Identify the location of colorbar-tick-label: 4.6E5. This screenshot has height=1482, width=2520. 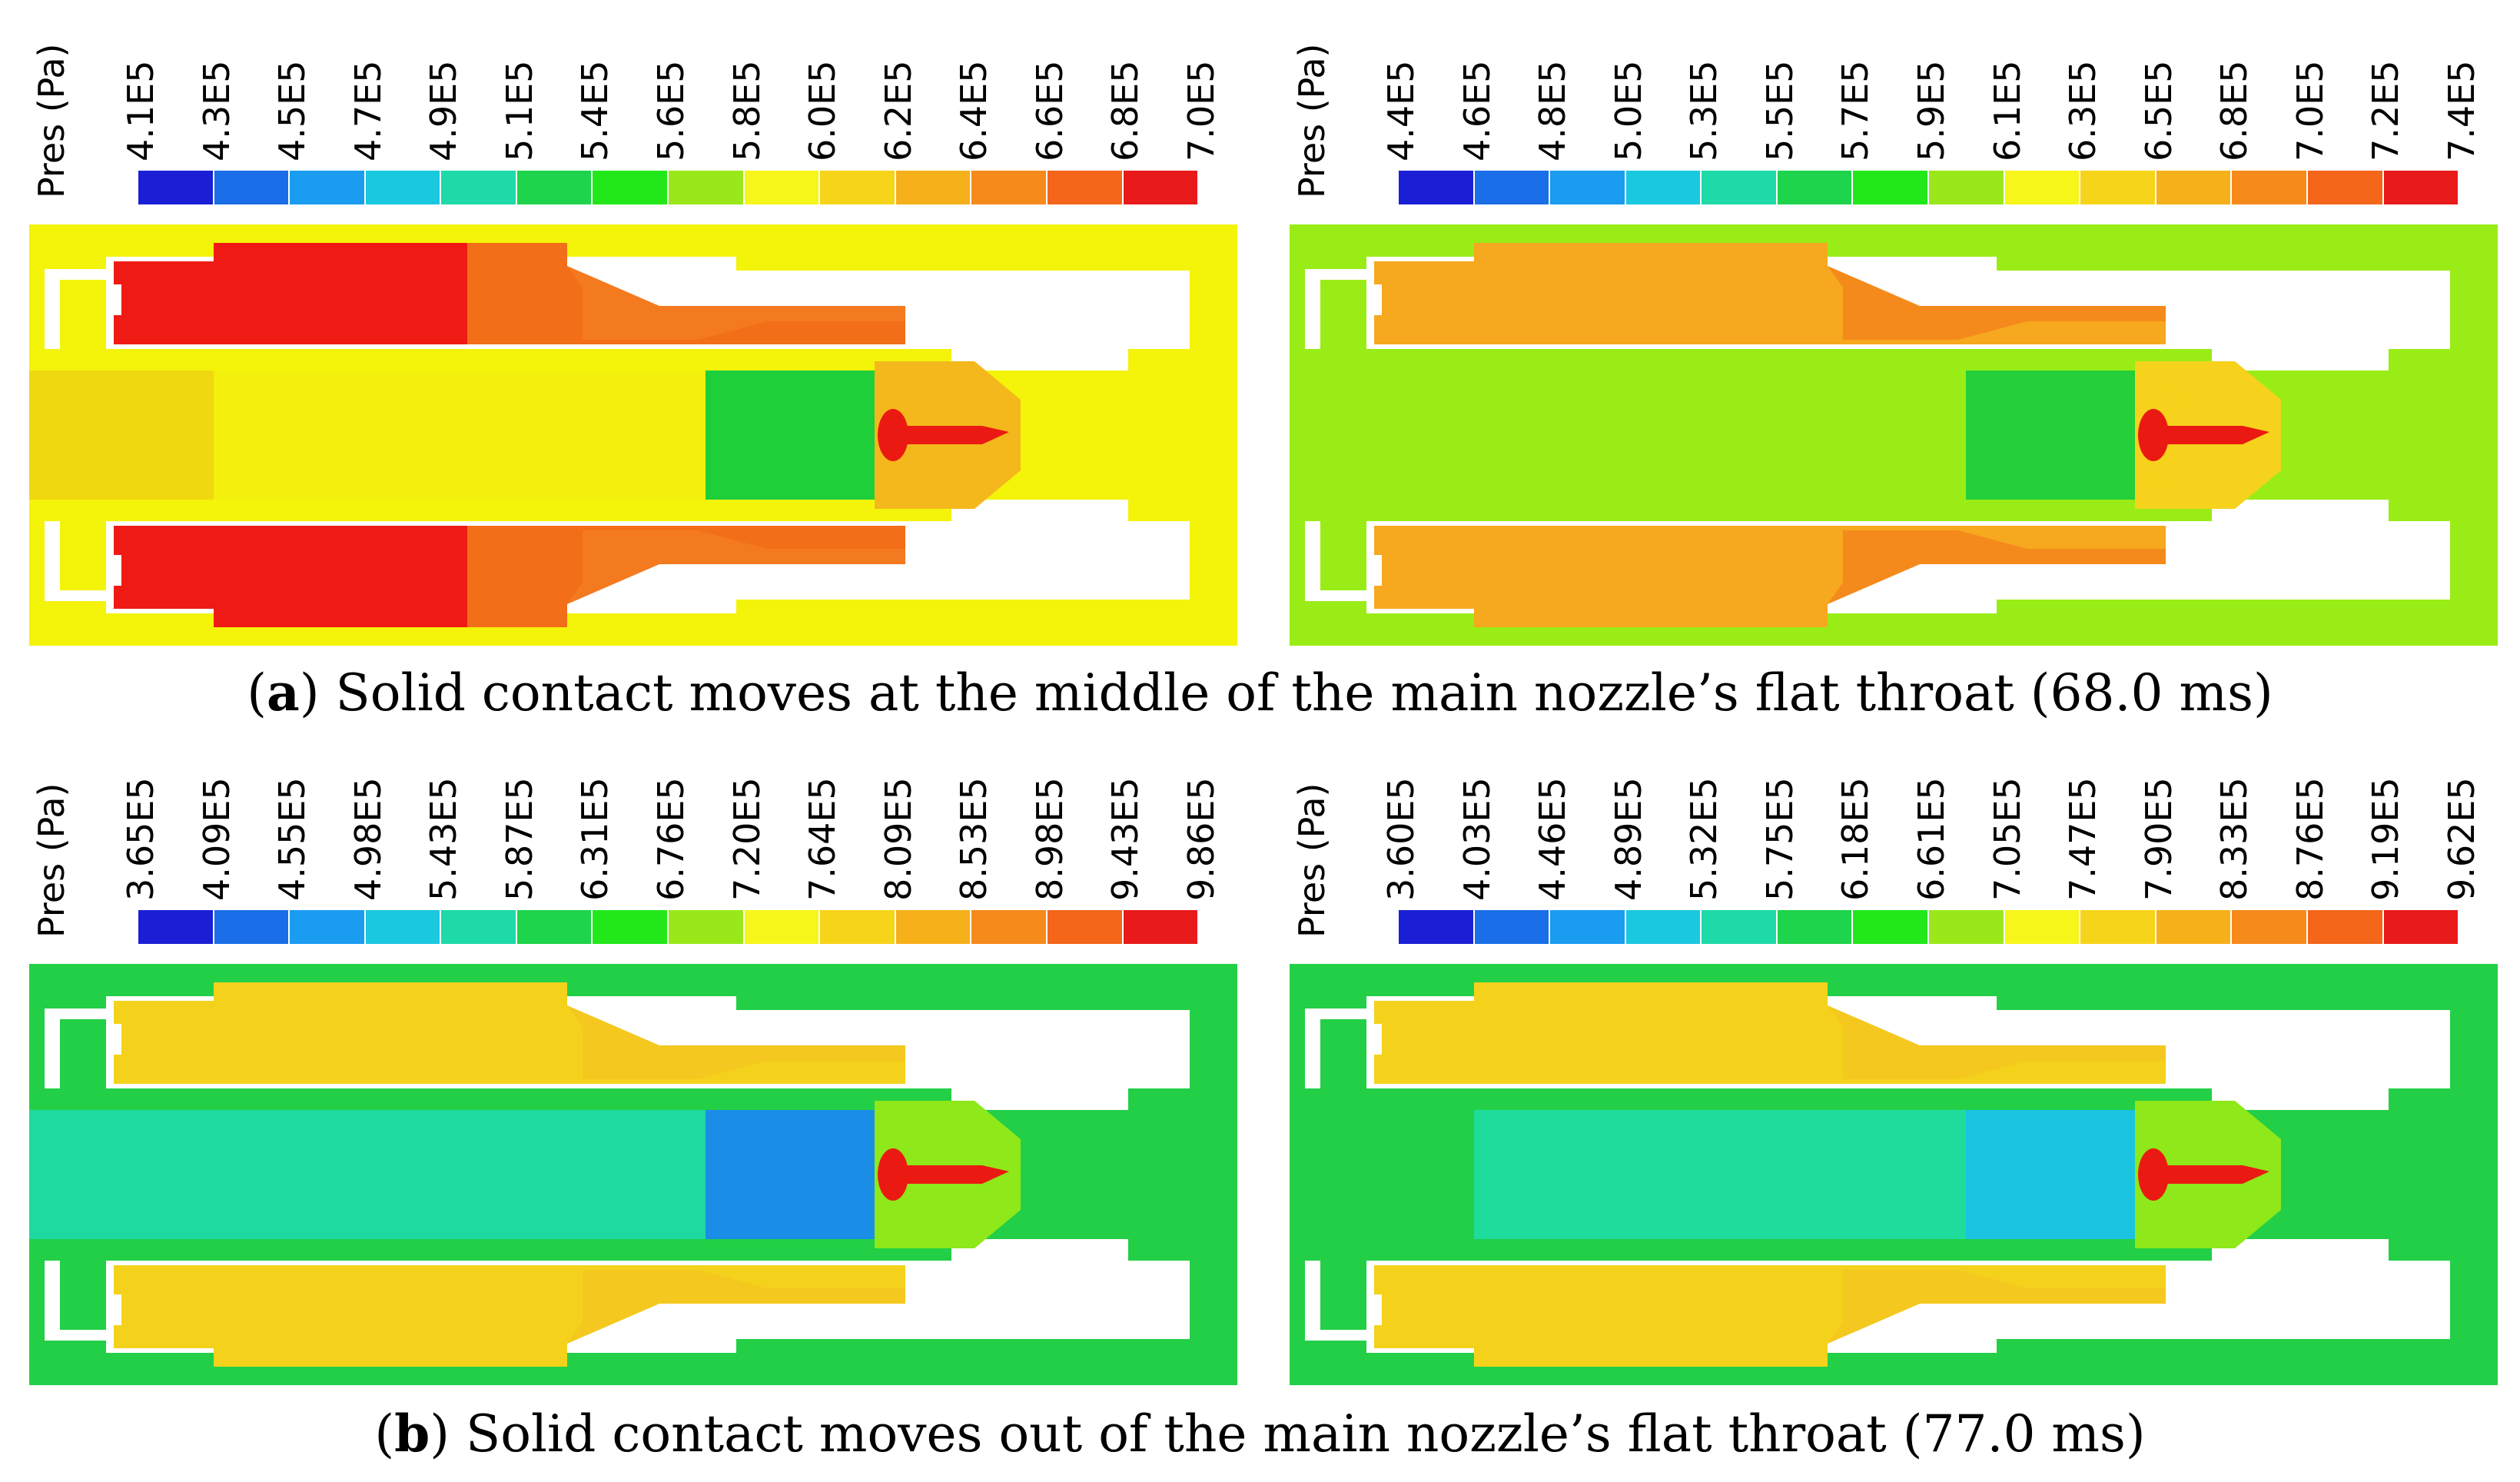
(1477, 111).